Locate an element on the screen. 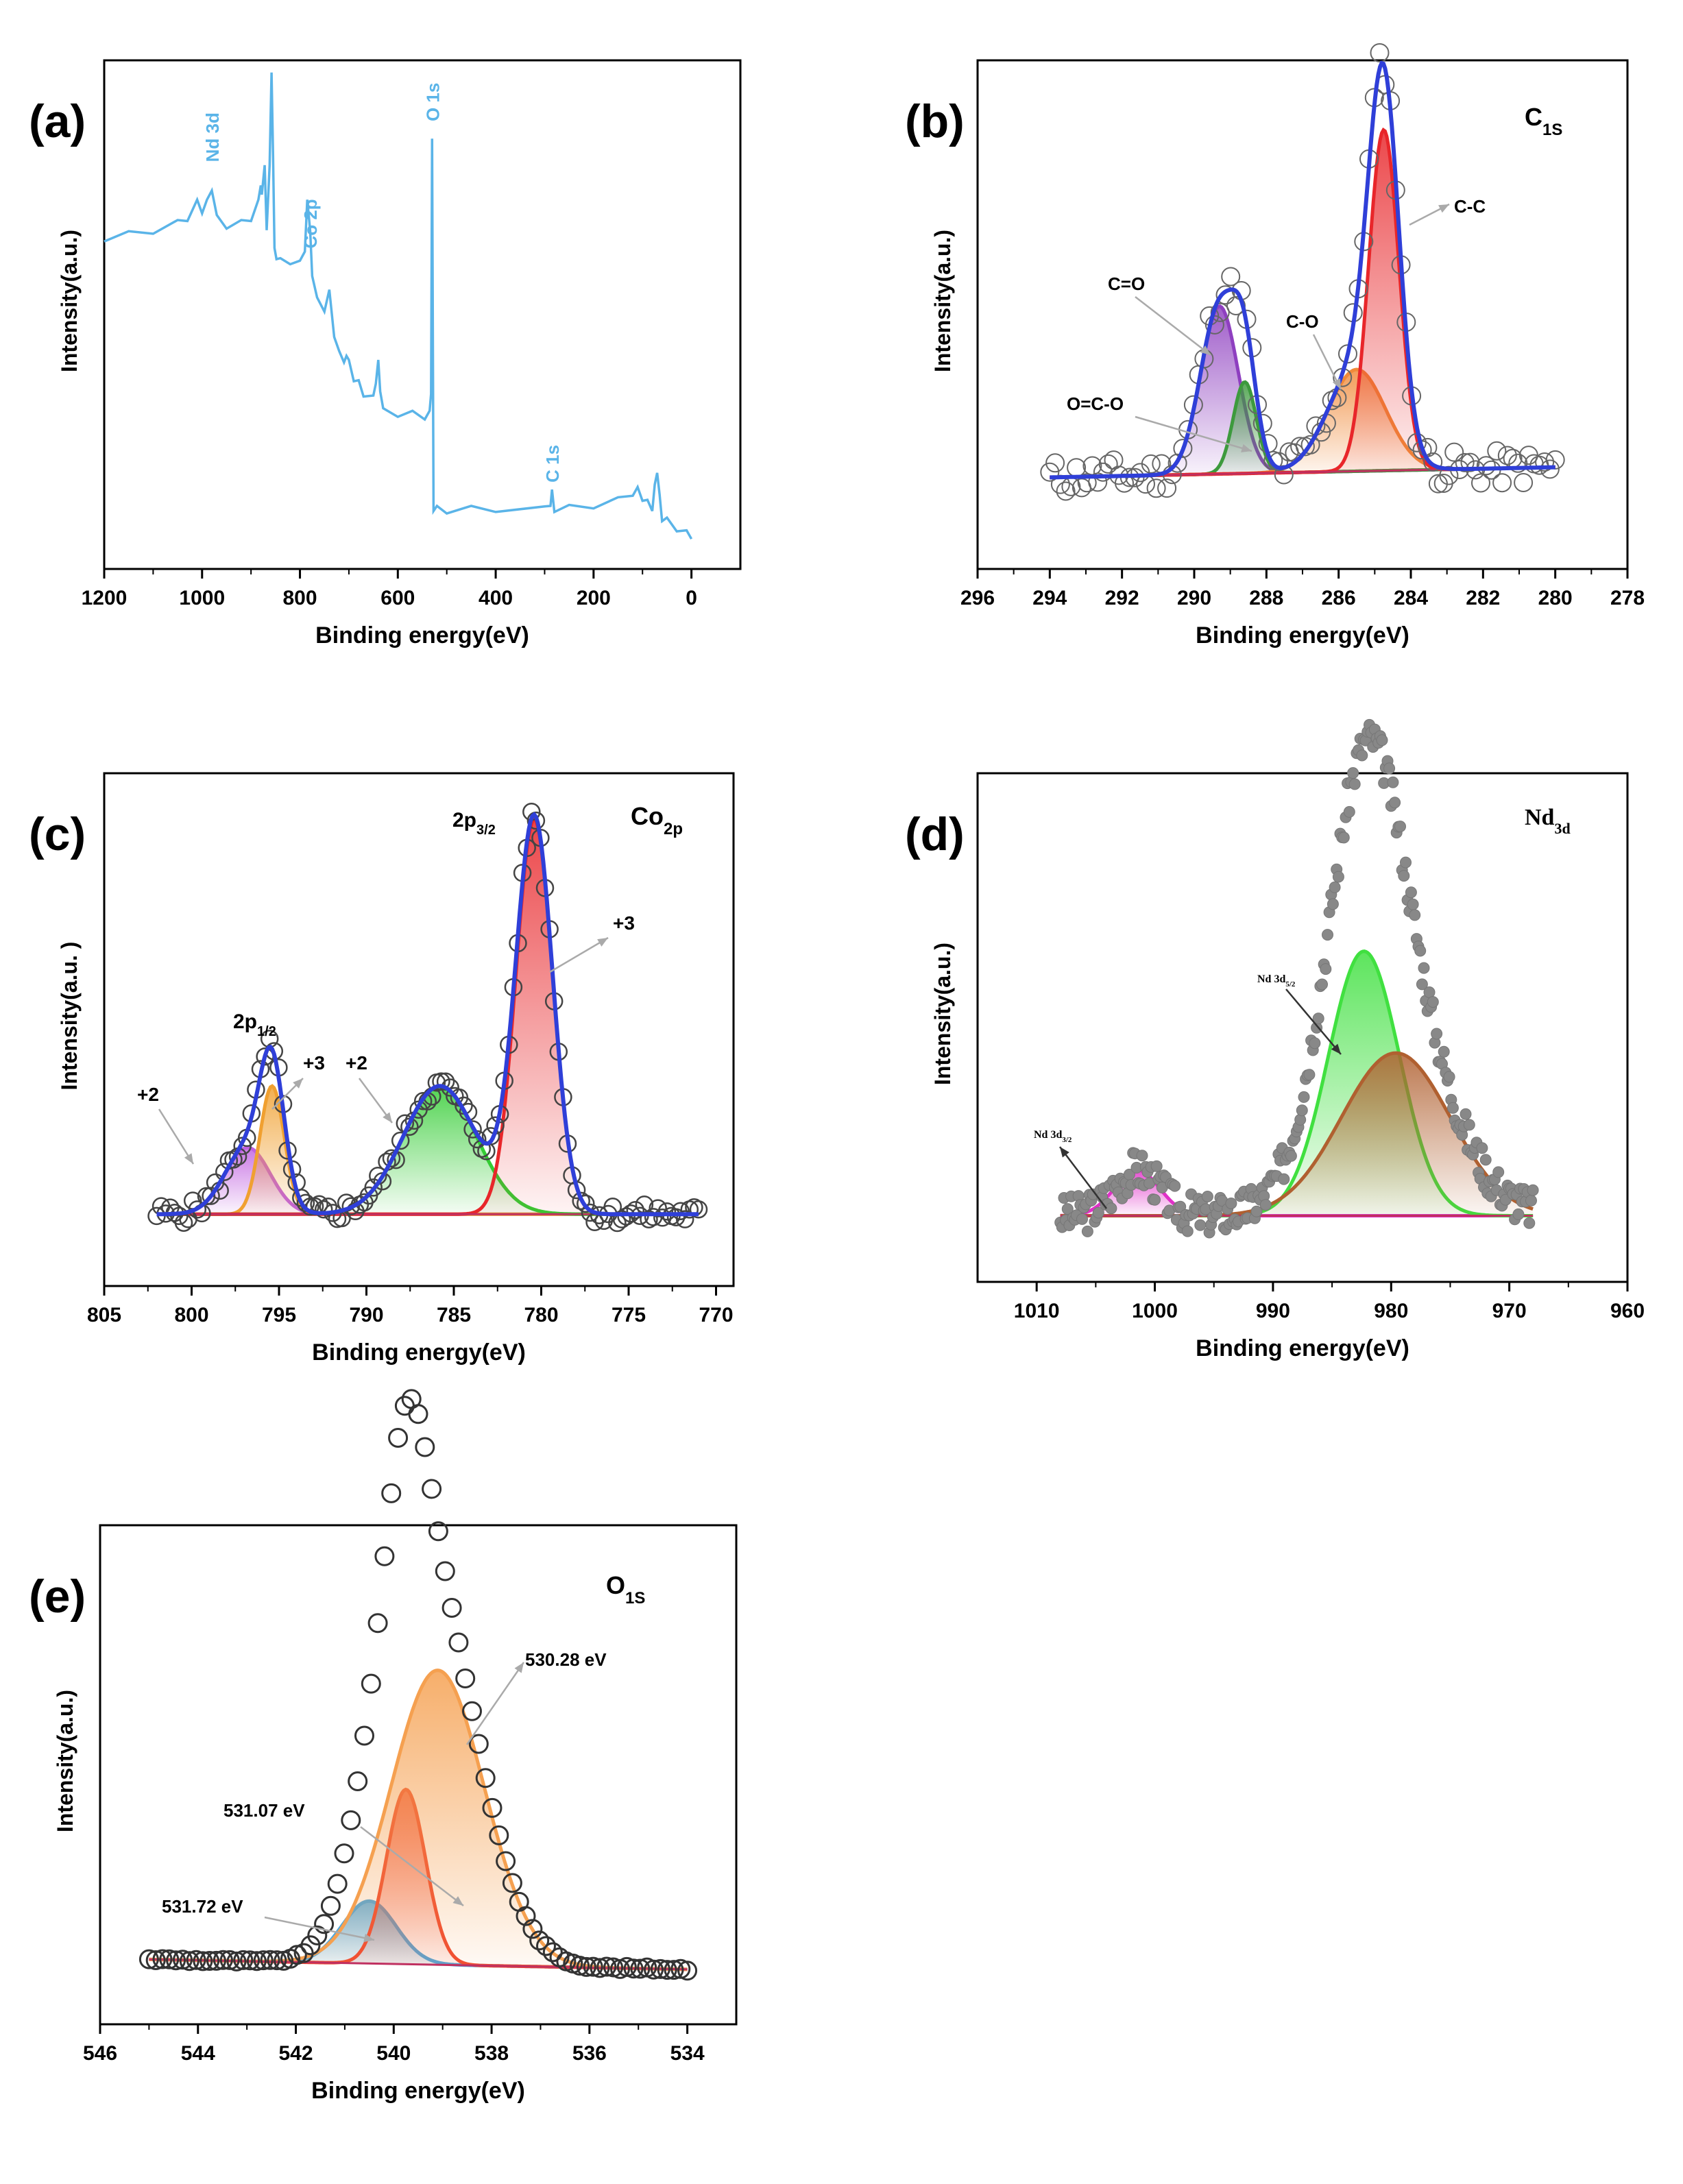 The image size is (1683, 2184). x-tick-label: 536 is located at coordinates (590, 2053).